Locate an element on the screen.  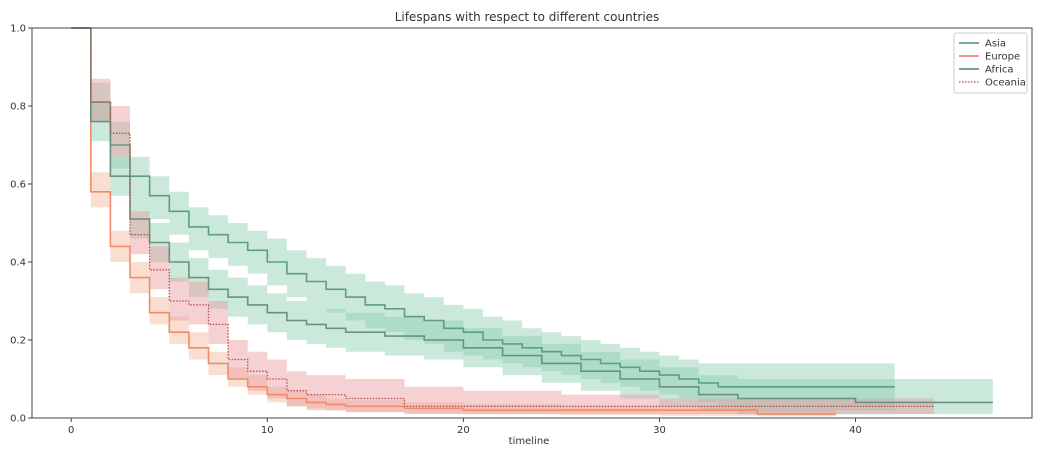
legend-label-asia: Asia is located at coordinates (995, 44).